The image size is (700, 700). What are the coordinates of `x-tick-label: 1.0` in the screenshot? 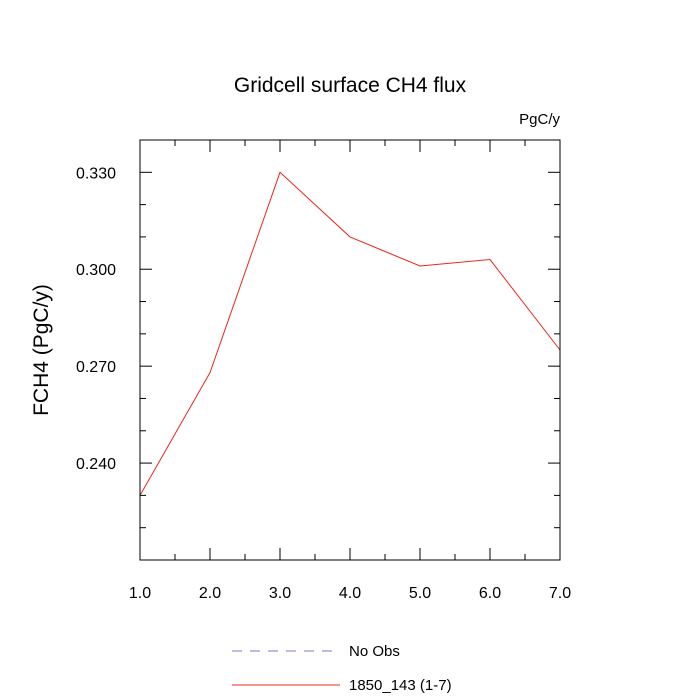 It's located at (140, 593).